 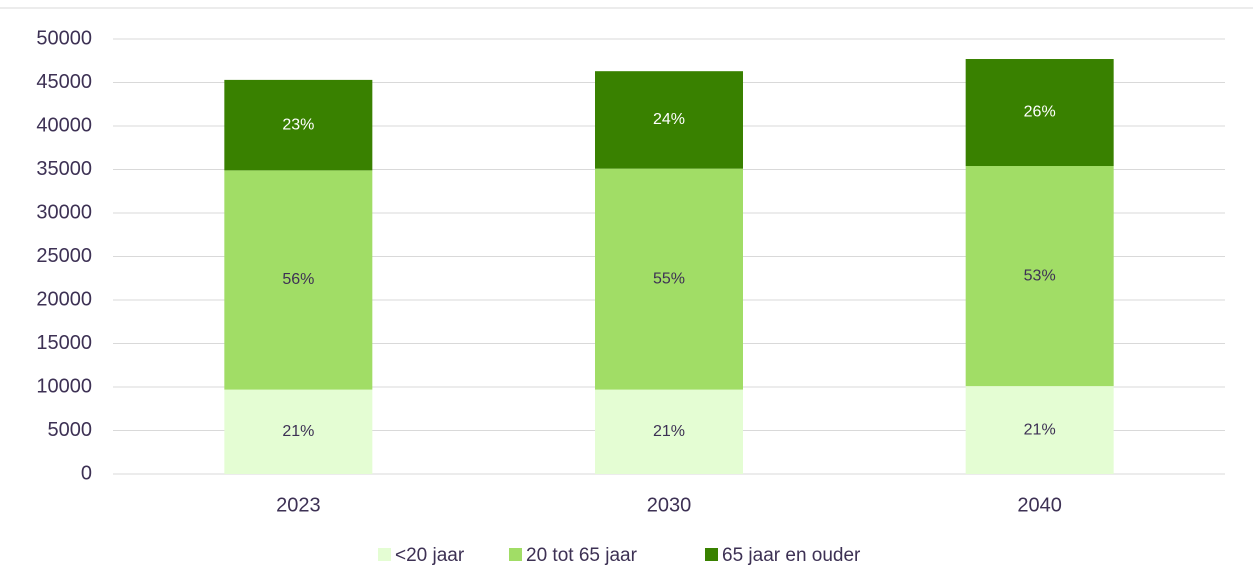 What do you see at coordinates (64, 82) in the screenshot?
I see `y-tick-label: 45000` at bounding box center [64, 82].